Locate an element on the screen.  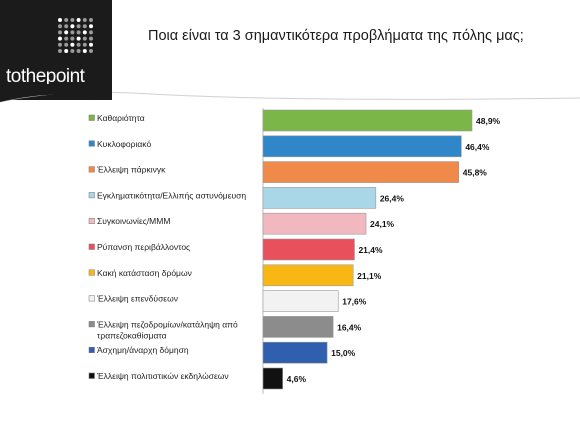
category-label: Έλλειψη πάρκινγκ is located at coordinates (131, 170).